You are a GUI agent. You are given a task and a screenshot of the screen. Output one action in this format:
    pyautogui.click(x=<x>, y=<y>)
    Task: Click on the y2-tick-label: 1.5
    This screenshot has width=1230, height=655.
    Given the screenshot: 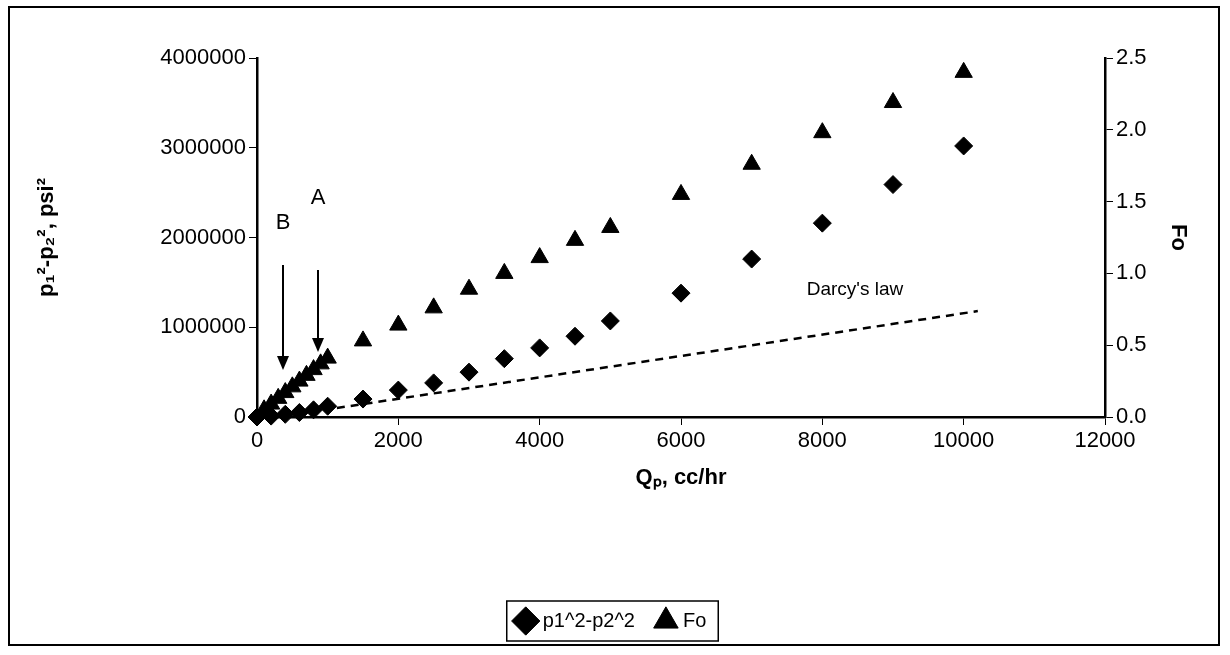 What is the action you would take?
    pyautogui.click(x=1131, y=200)
    